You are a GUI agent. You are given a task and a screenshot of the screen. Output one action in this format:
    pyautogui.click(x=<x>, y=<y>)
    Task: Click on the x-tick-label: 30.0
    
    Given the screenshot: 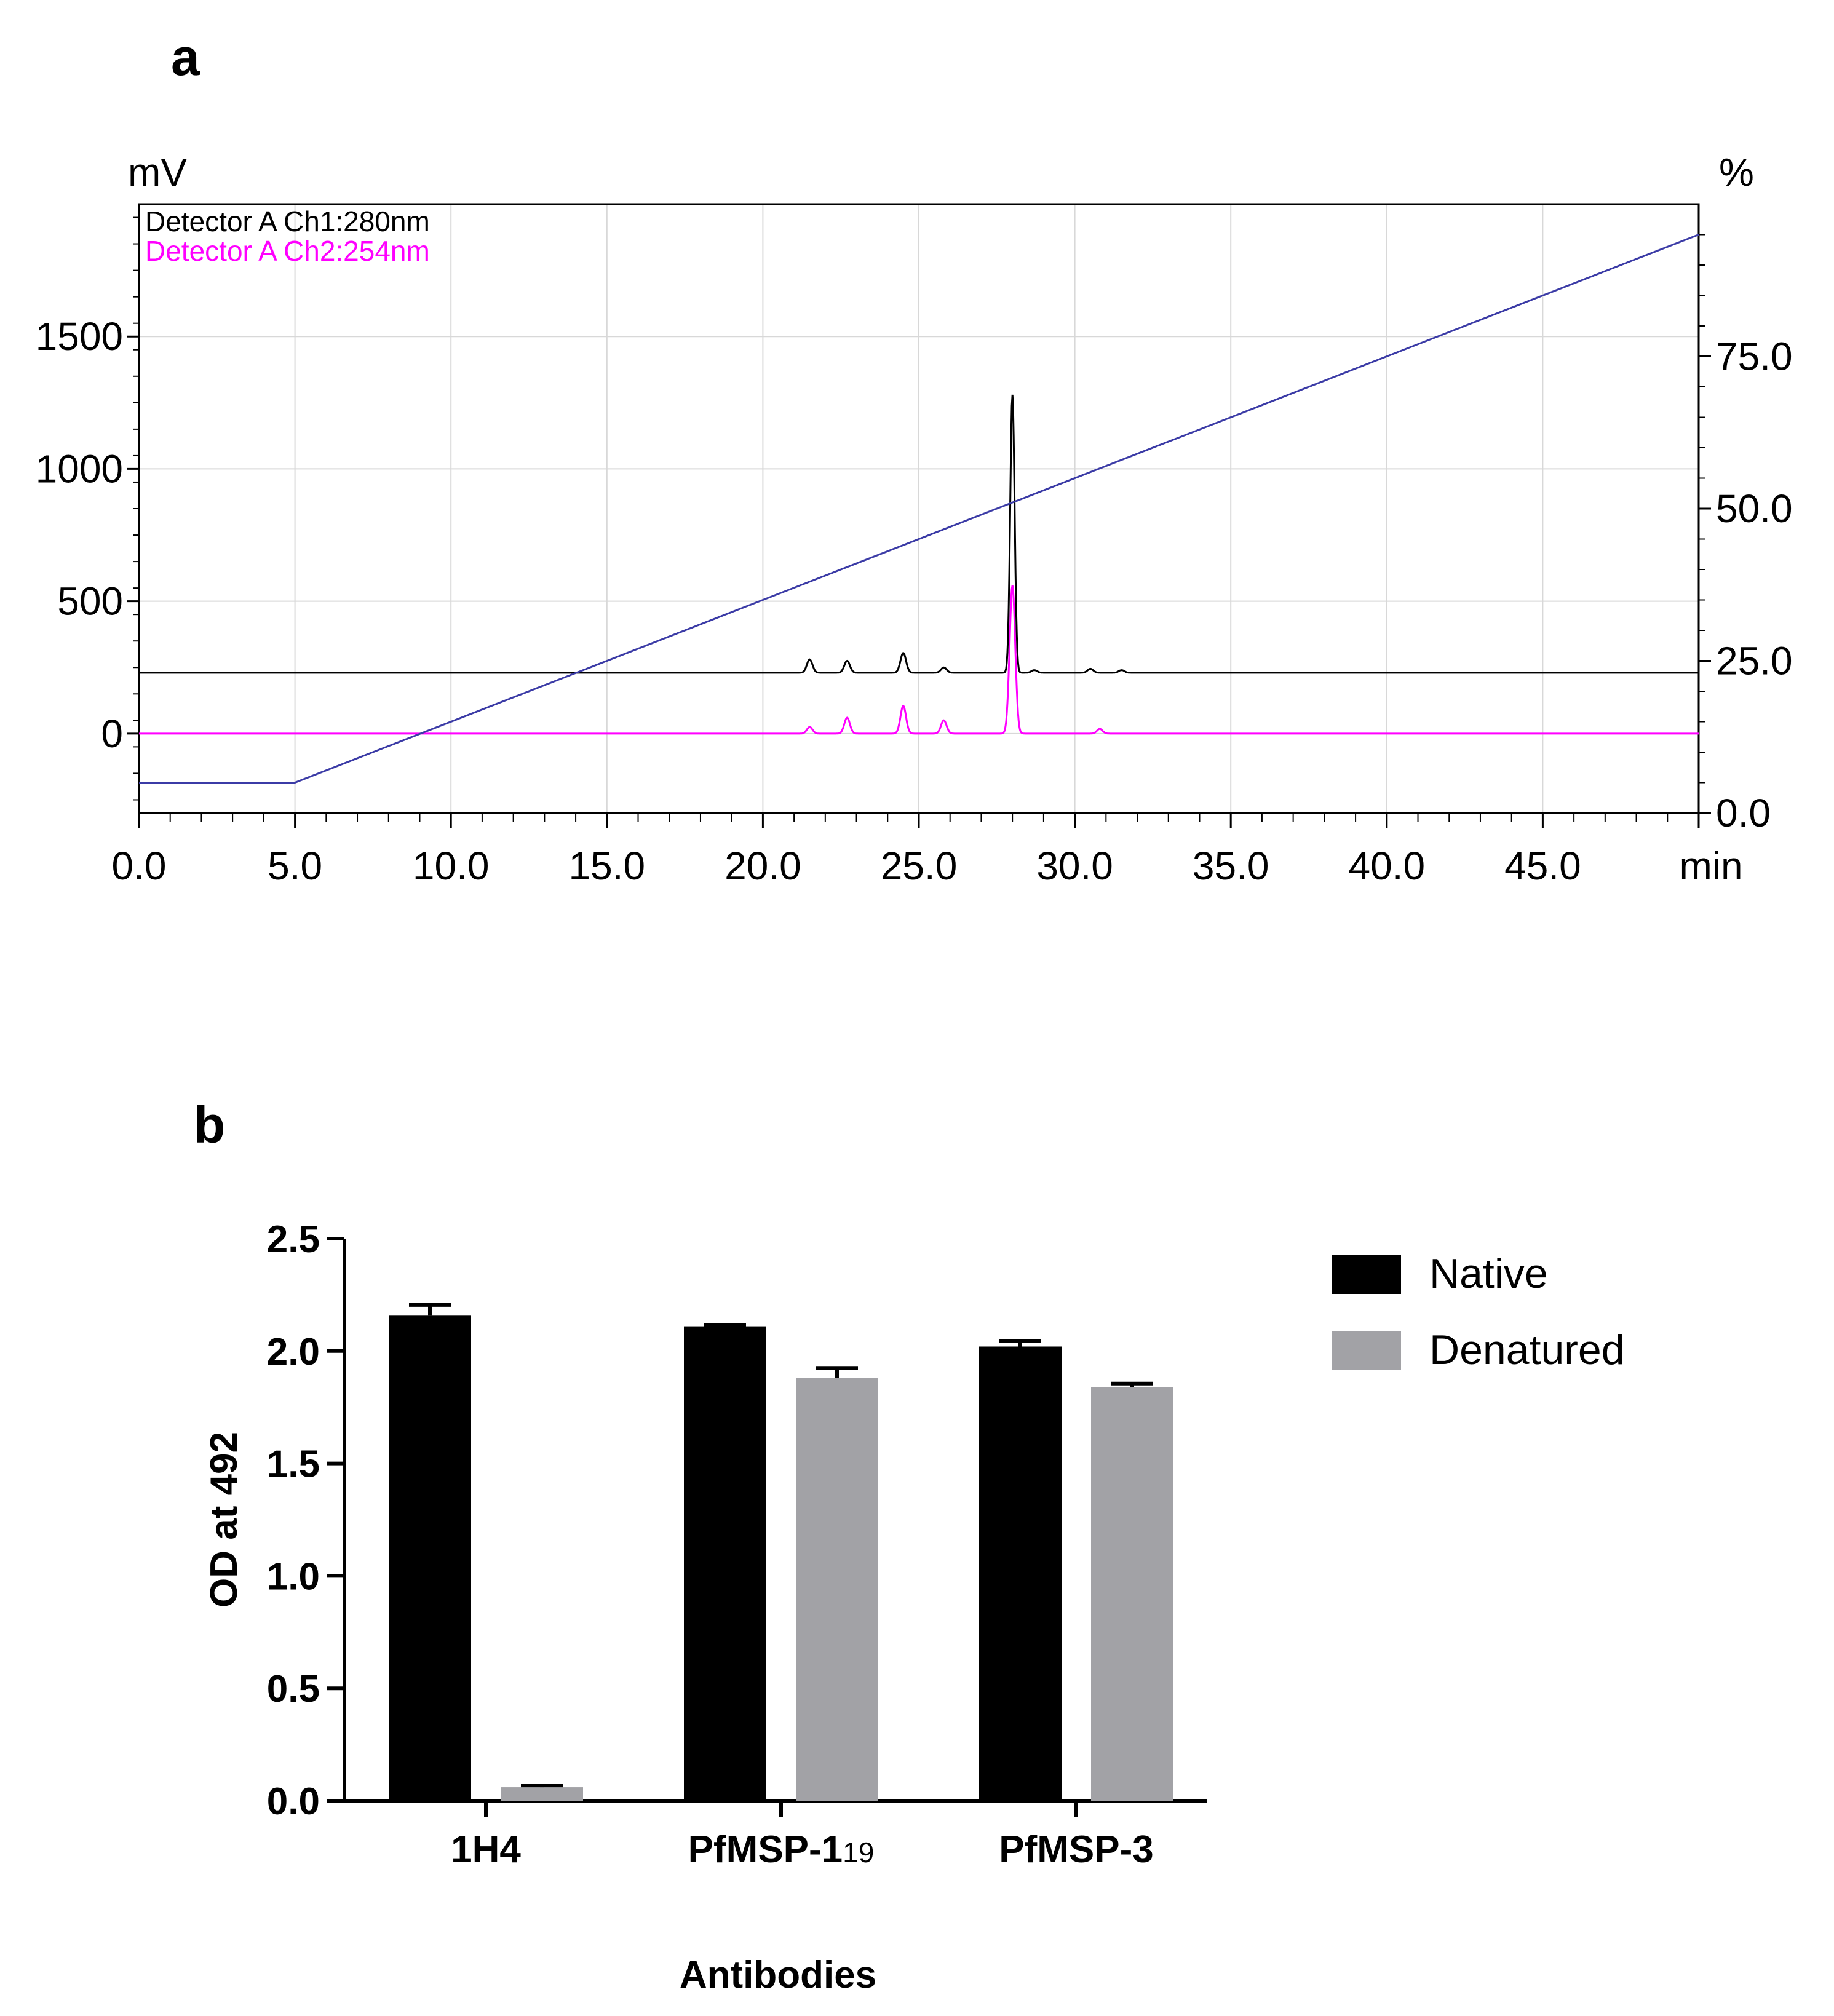 What is the action you would take?
    pyautogui.click(x=1074, y=866)
    